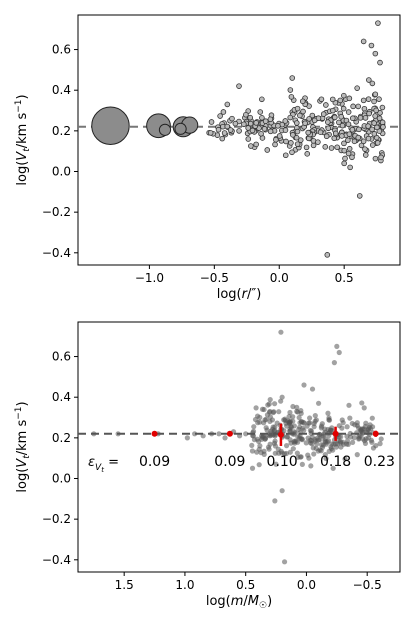  I want to click on red-points, so click(265, 434).